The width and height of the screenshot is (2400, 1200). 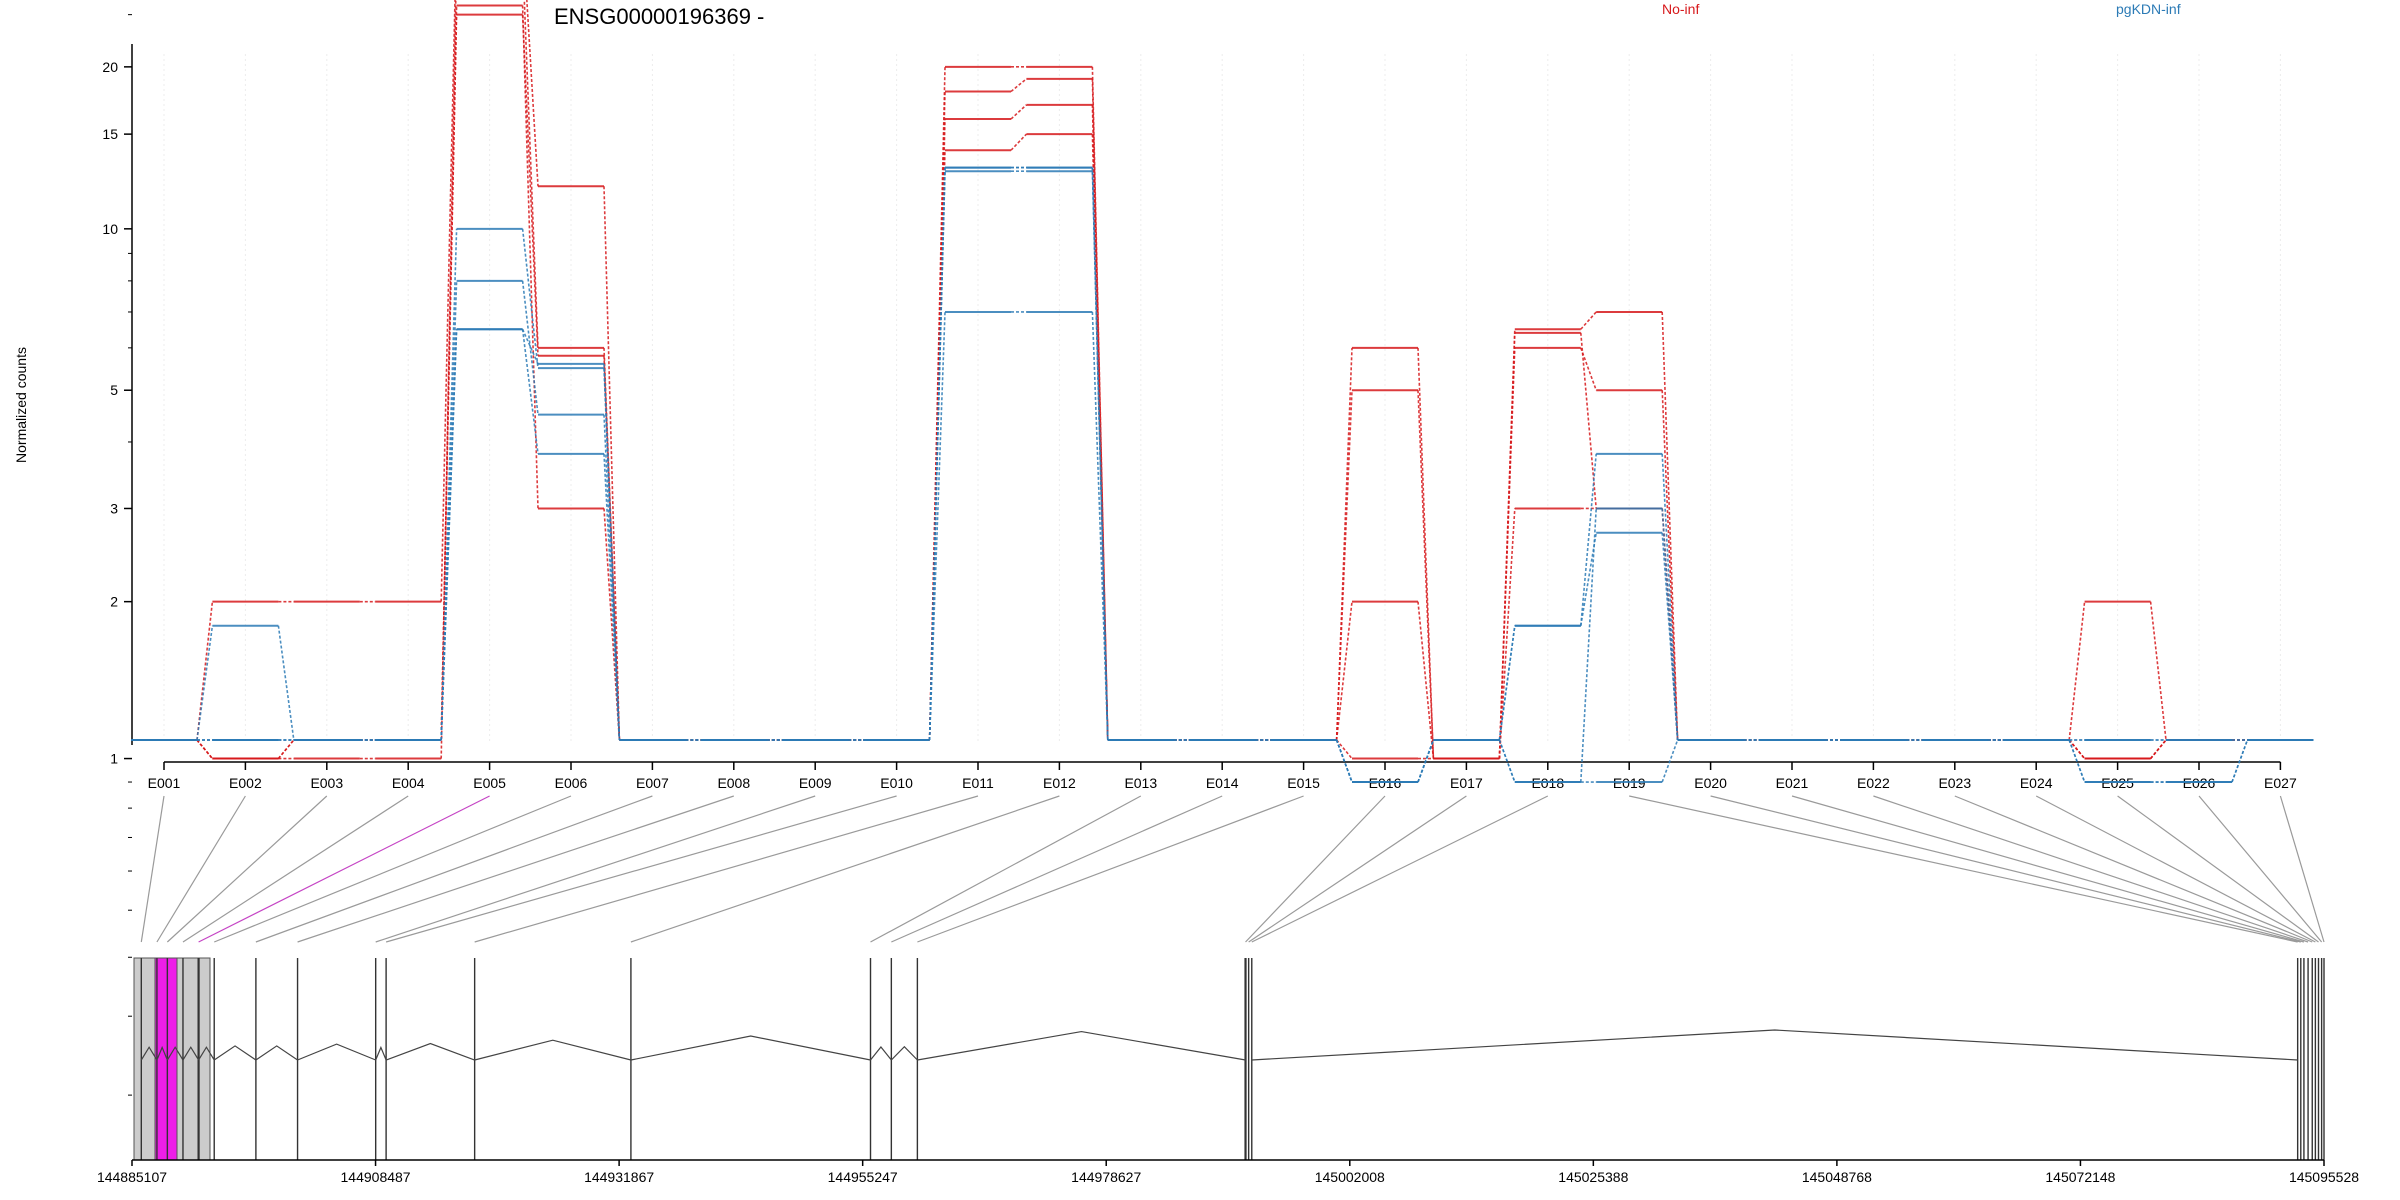 What do you see at coordinates (1792, 783) in the screenshot?
I see `x-tick-label-e021: E021` at bounding box center [1792, 783].